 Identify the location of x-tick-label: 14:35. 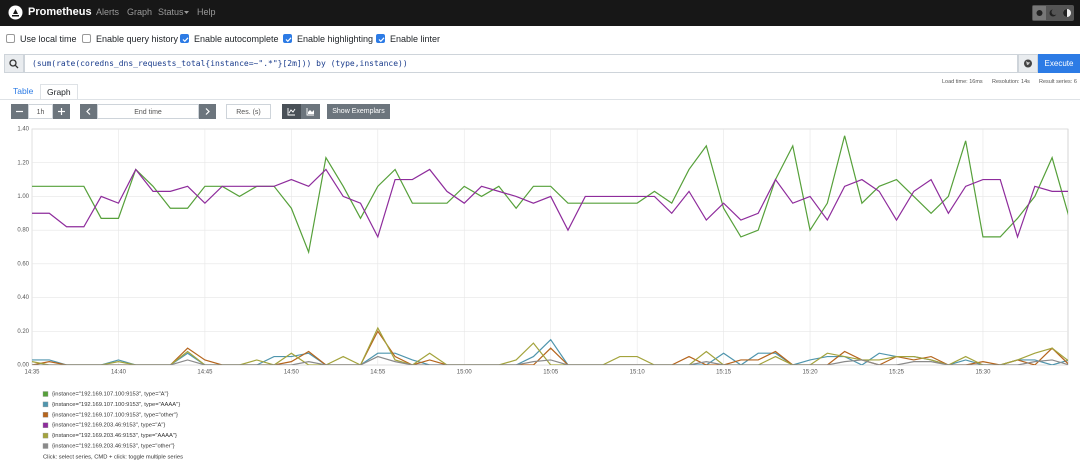
(32, 373).